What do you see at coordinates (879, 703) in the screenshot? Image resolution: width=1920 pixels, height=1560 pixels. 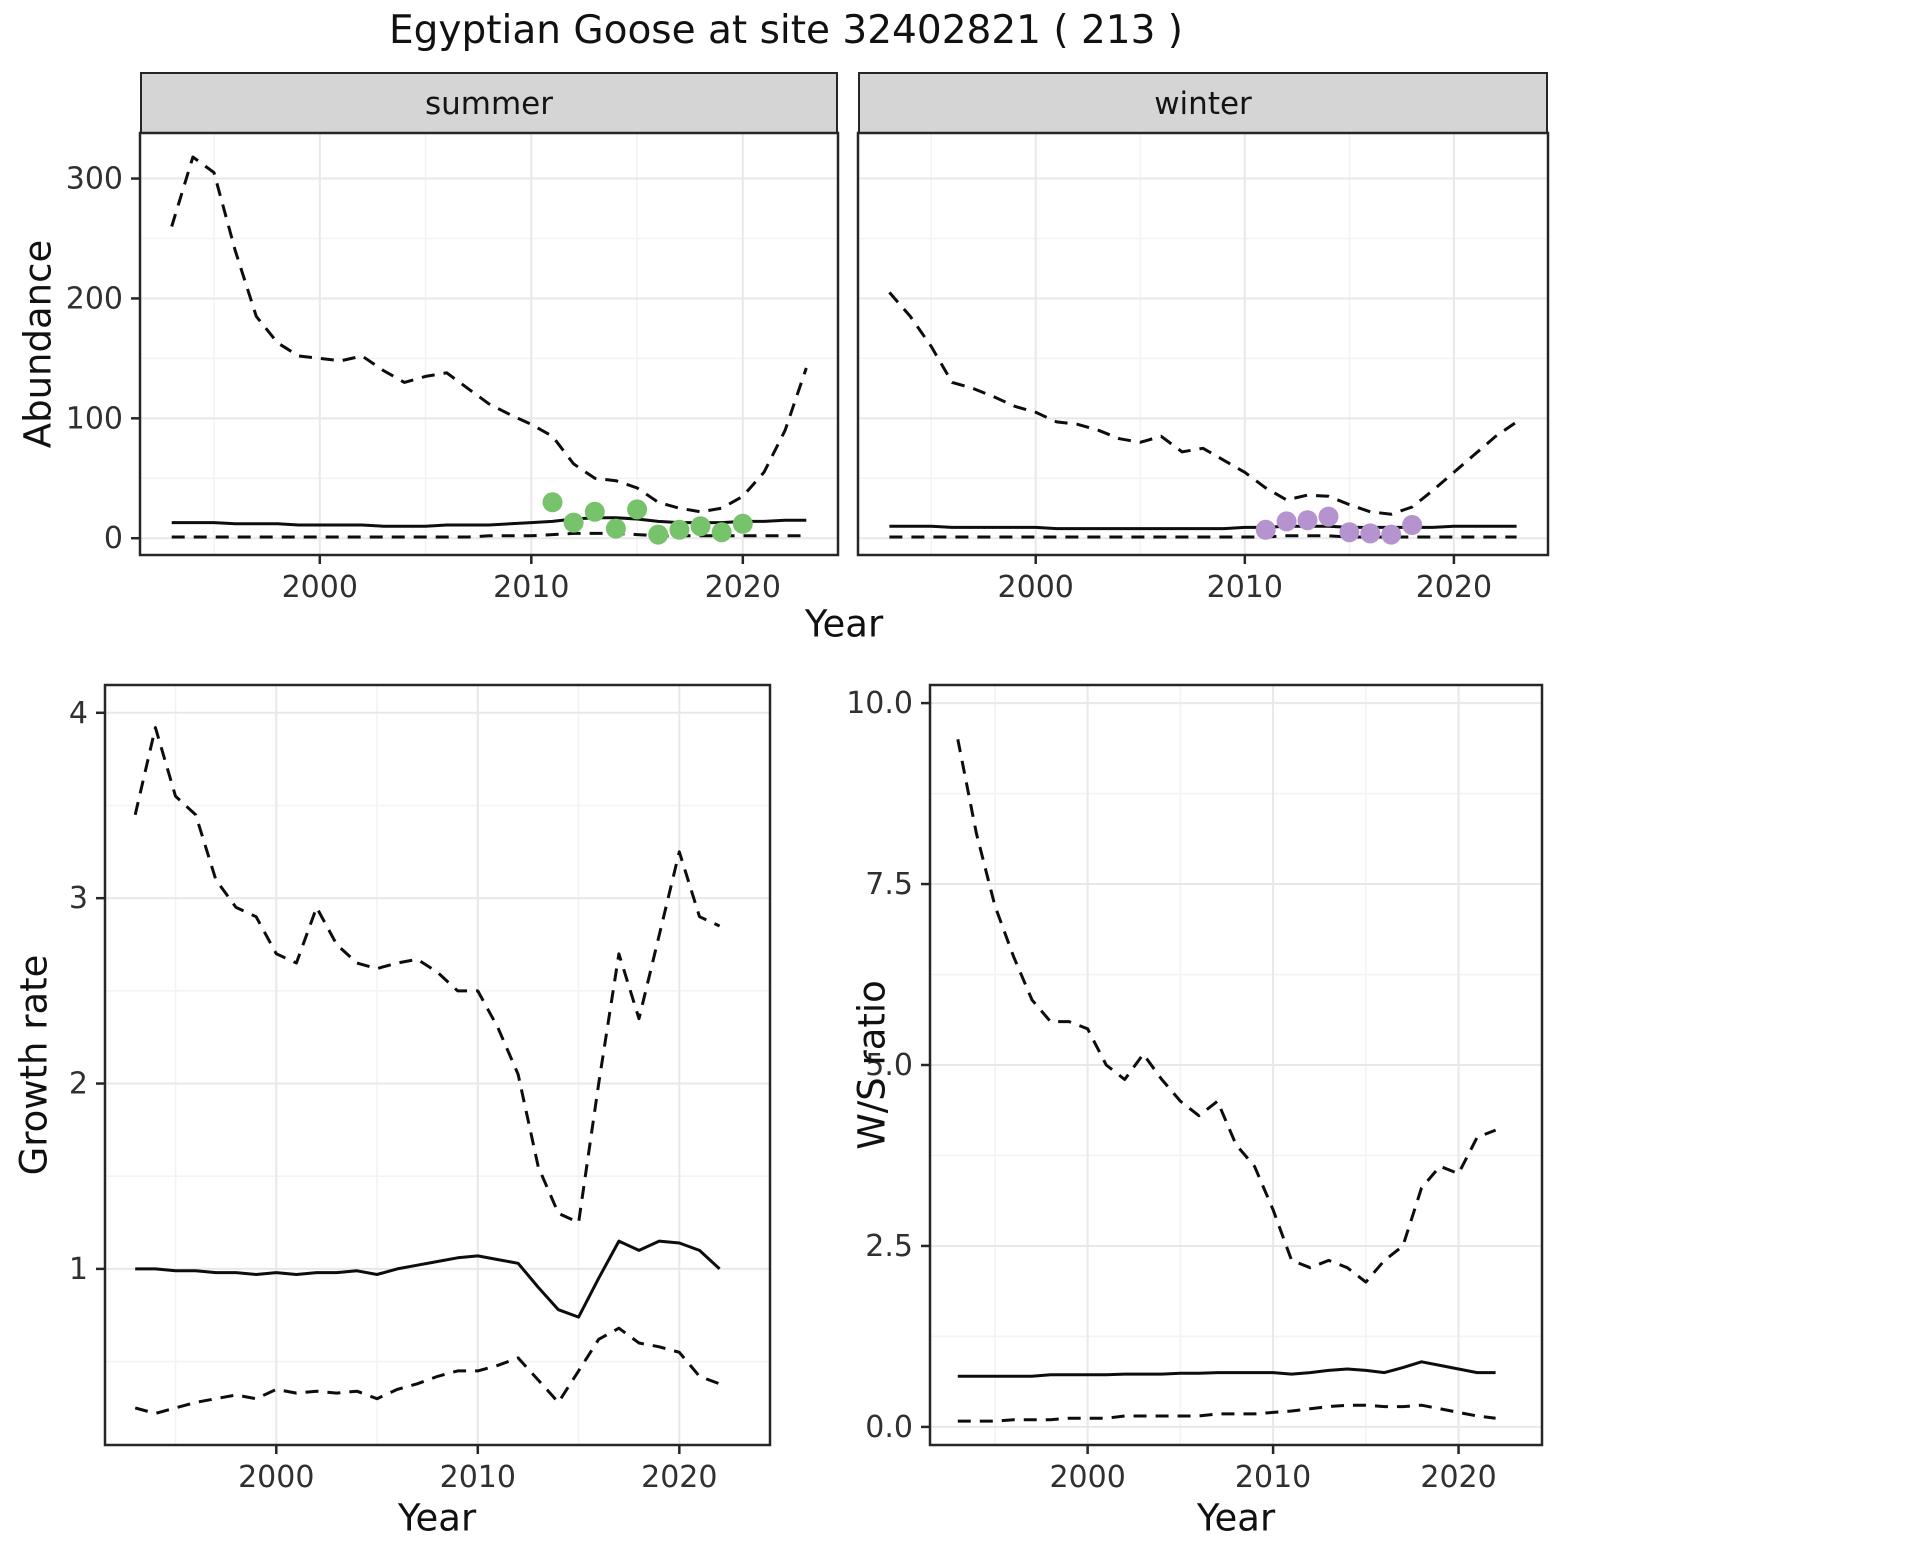 I see `y-tick-label: 10.0` at bounding box center [879, 703].